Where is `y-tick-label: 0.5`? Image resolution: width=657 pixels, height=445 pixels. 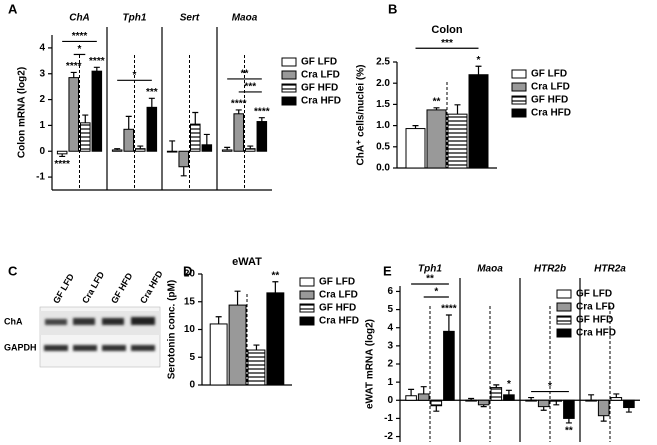 y-tick-label: 0.5 is located at coordinates (383, 146).